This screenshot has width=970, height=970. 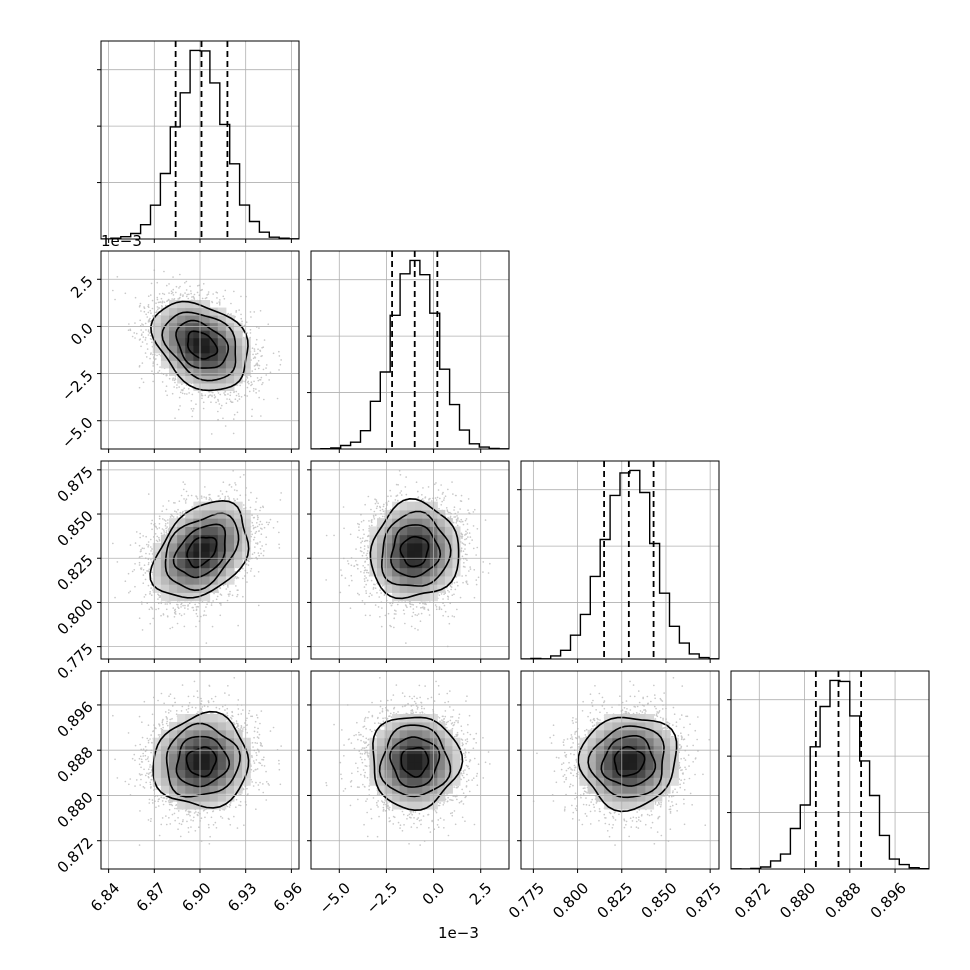 I want to click on x-tick-label: 6.84, so click(x=105, y=897).